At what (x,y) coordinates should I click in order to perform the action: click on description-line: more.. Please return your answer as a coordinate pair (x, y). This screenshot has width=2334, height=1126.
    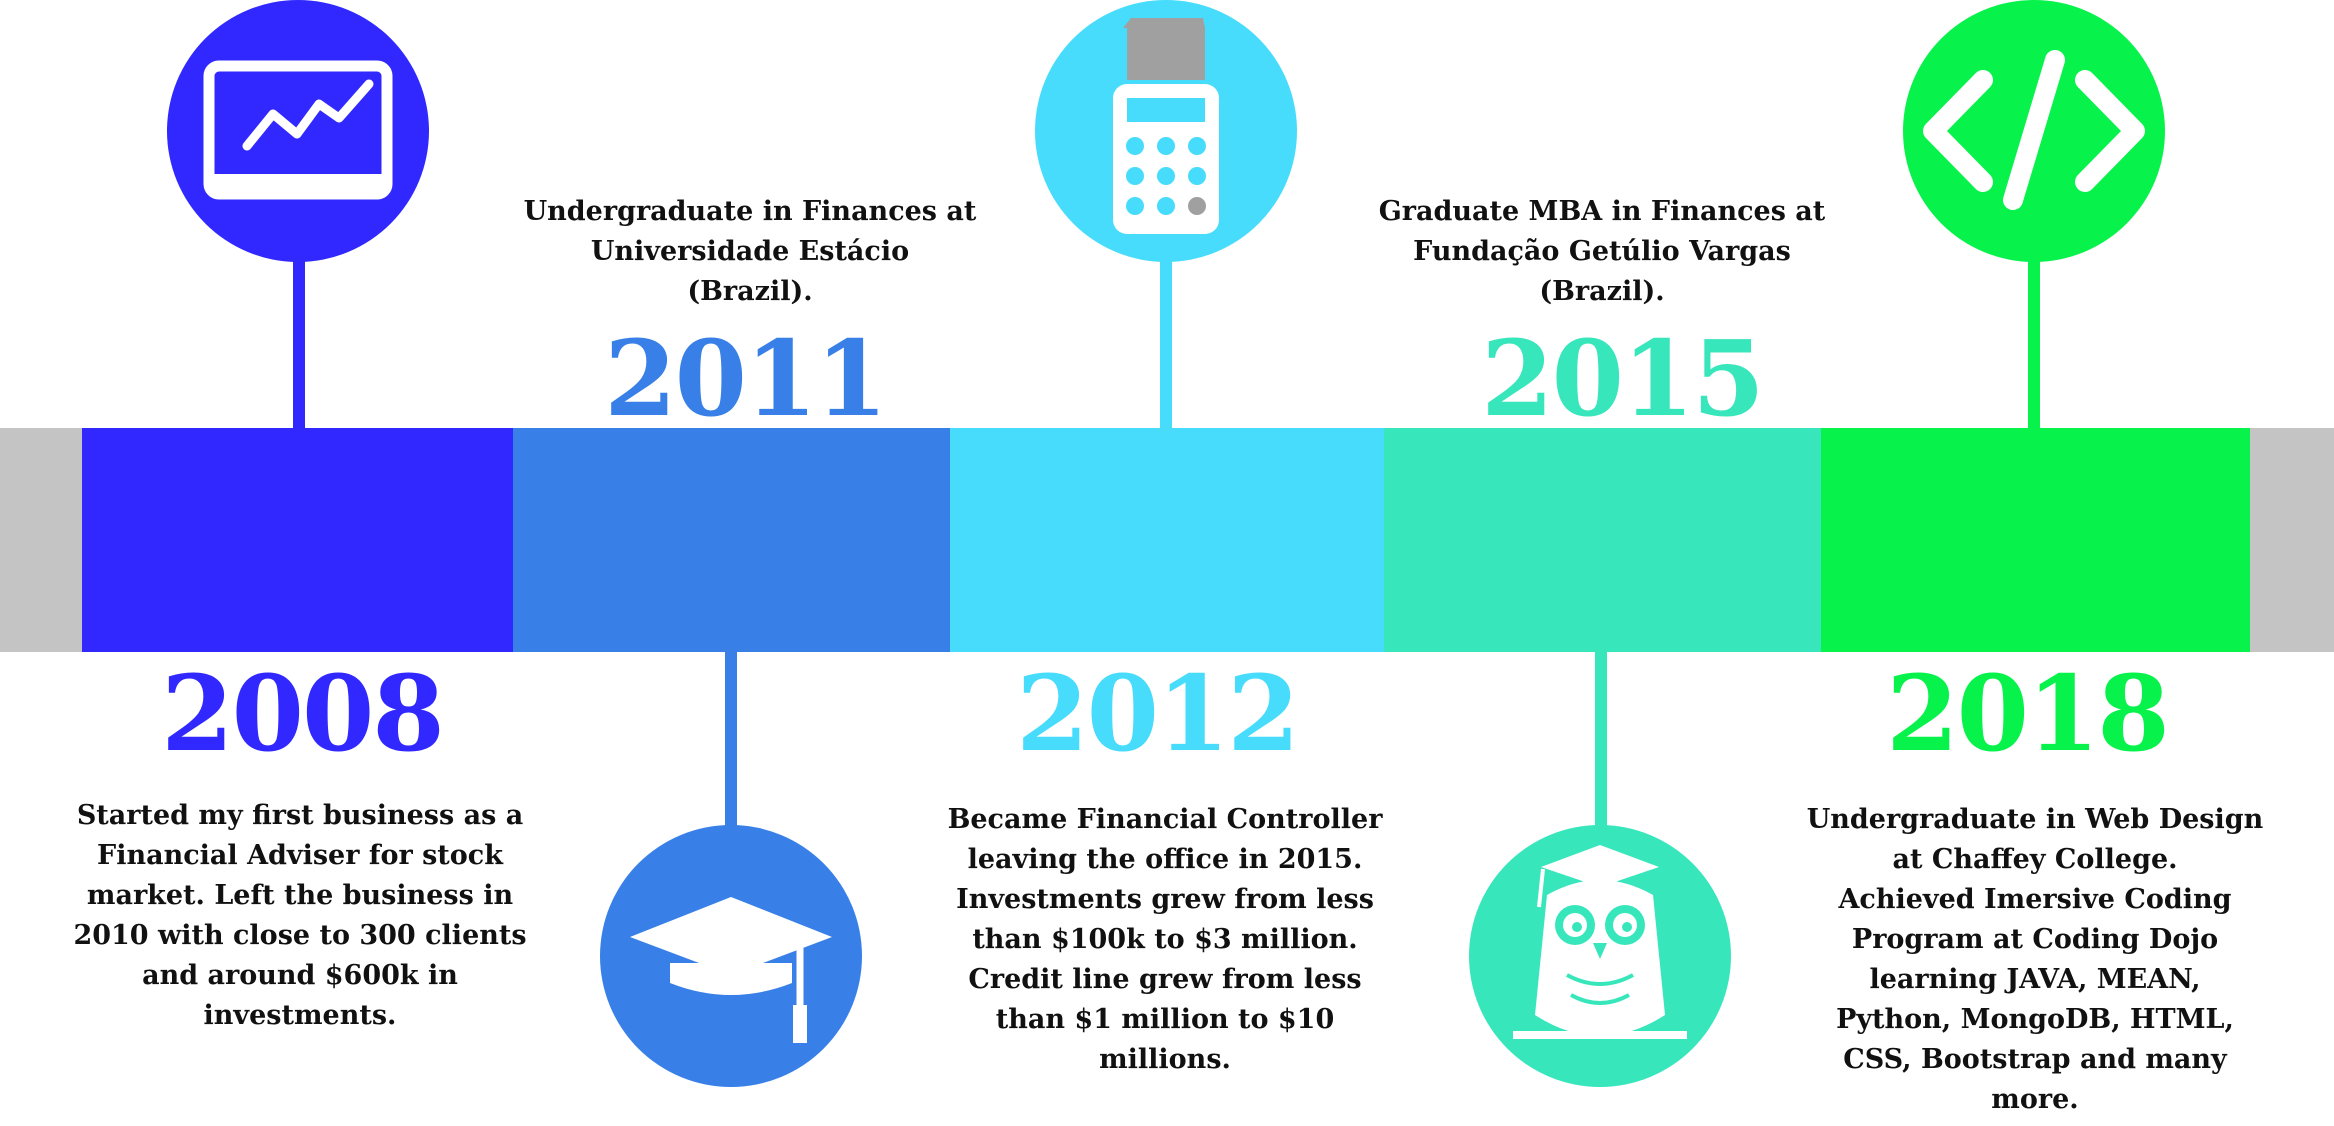
    Looking at the image, I should click on (2035, 1099).